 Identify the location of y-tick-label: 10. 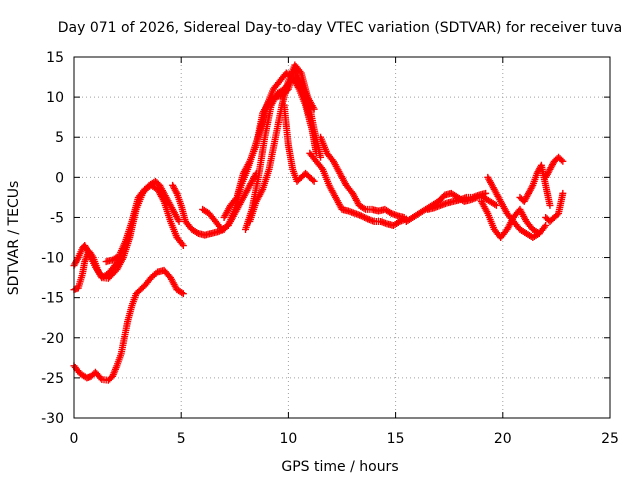
(55, 98).